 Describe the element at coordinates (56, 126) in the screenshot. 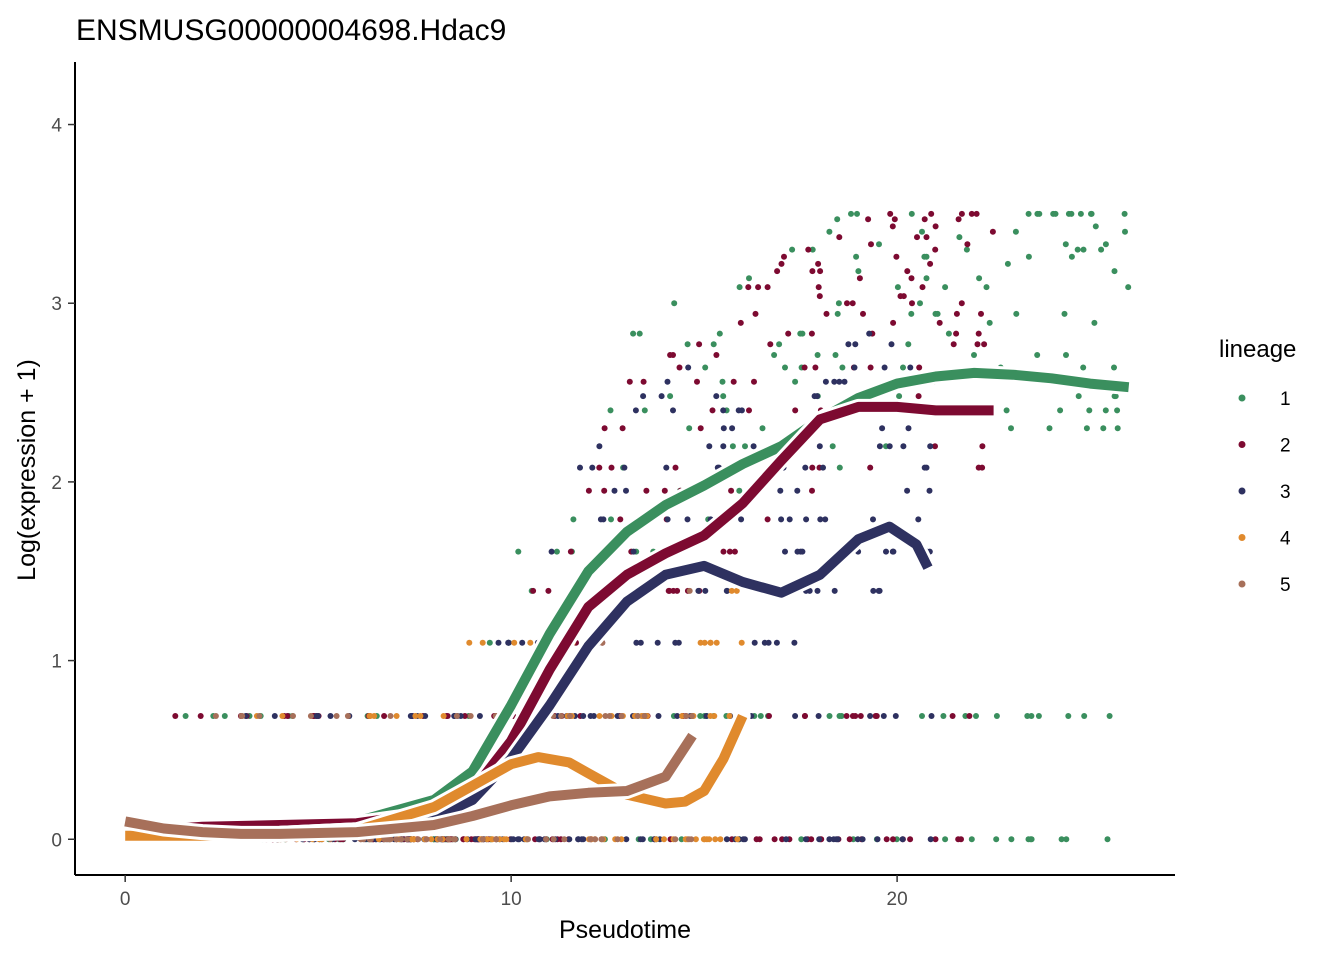

I see `y-tick-label: 4` at that location.